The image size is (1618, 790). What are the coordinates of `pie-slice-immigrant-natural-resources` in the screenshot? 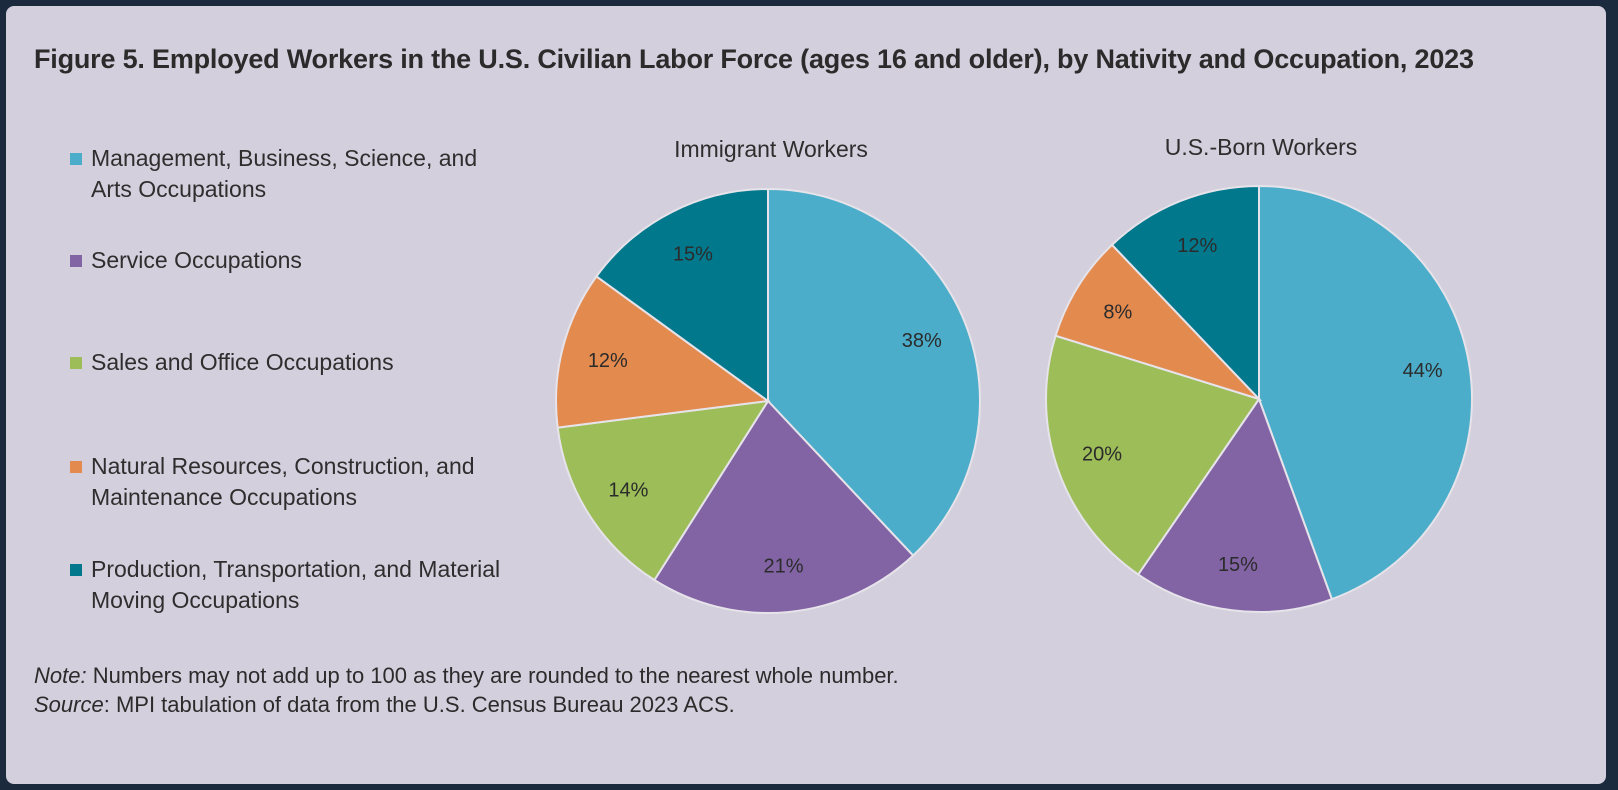 It's located at (663, 351).